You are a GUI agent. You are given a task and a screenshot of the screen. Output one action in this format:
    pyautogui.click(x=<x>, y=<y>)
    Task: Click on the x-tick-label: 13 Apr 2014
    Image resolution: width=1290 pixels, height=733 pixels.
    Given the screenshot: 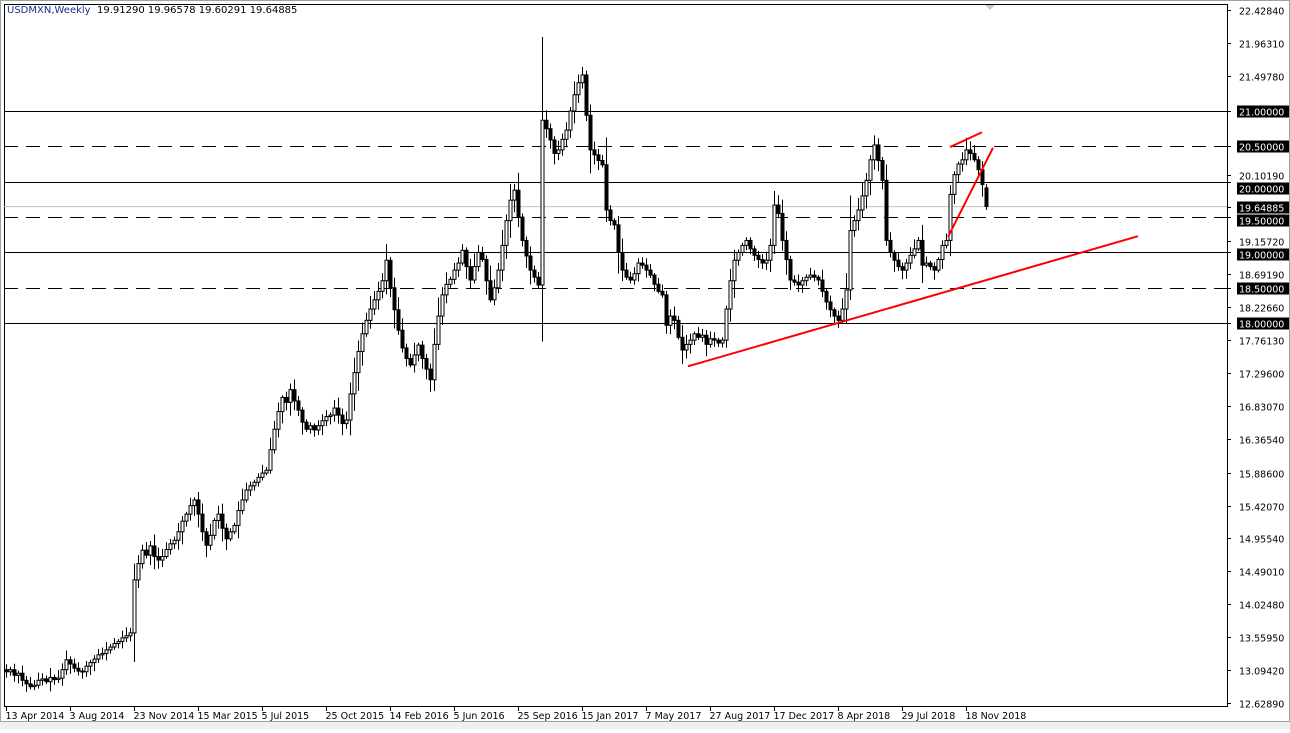 What is the action you would take?
    pyautogui.click(x=35, y=716)
    